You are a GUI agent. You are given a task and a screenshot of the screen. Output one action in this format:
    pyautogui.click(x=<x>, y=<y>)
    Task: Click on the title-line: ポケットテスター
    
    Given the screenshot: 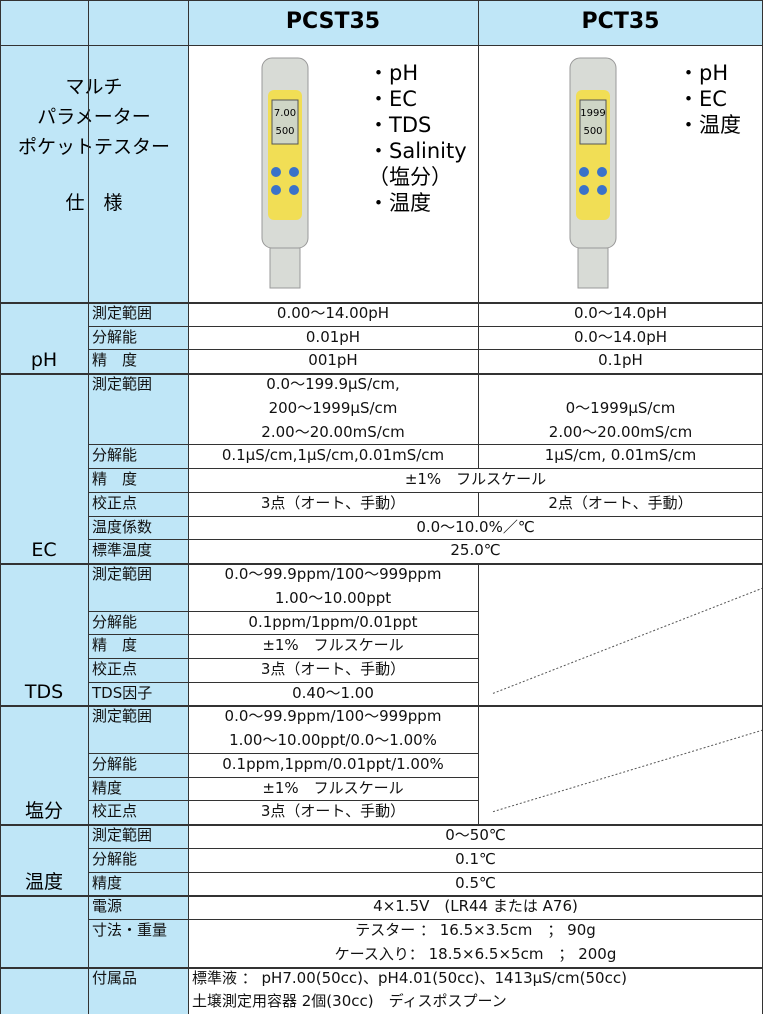 What is the action you would take?
    pyautogui.click(x=93, y=147)
    